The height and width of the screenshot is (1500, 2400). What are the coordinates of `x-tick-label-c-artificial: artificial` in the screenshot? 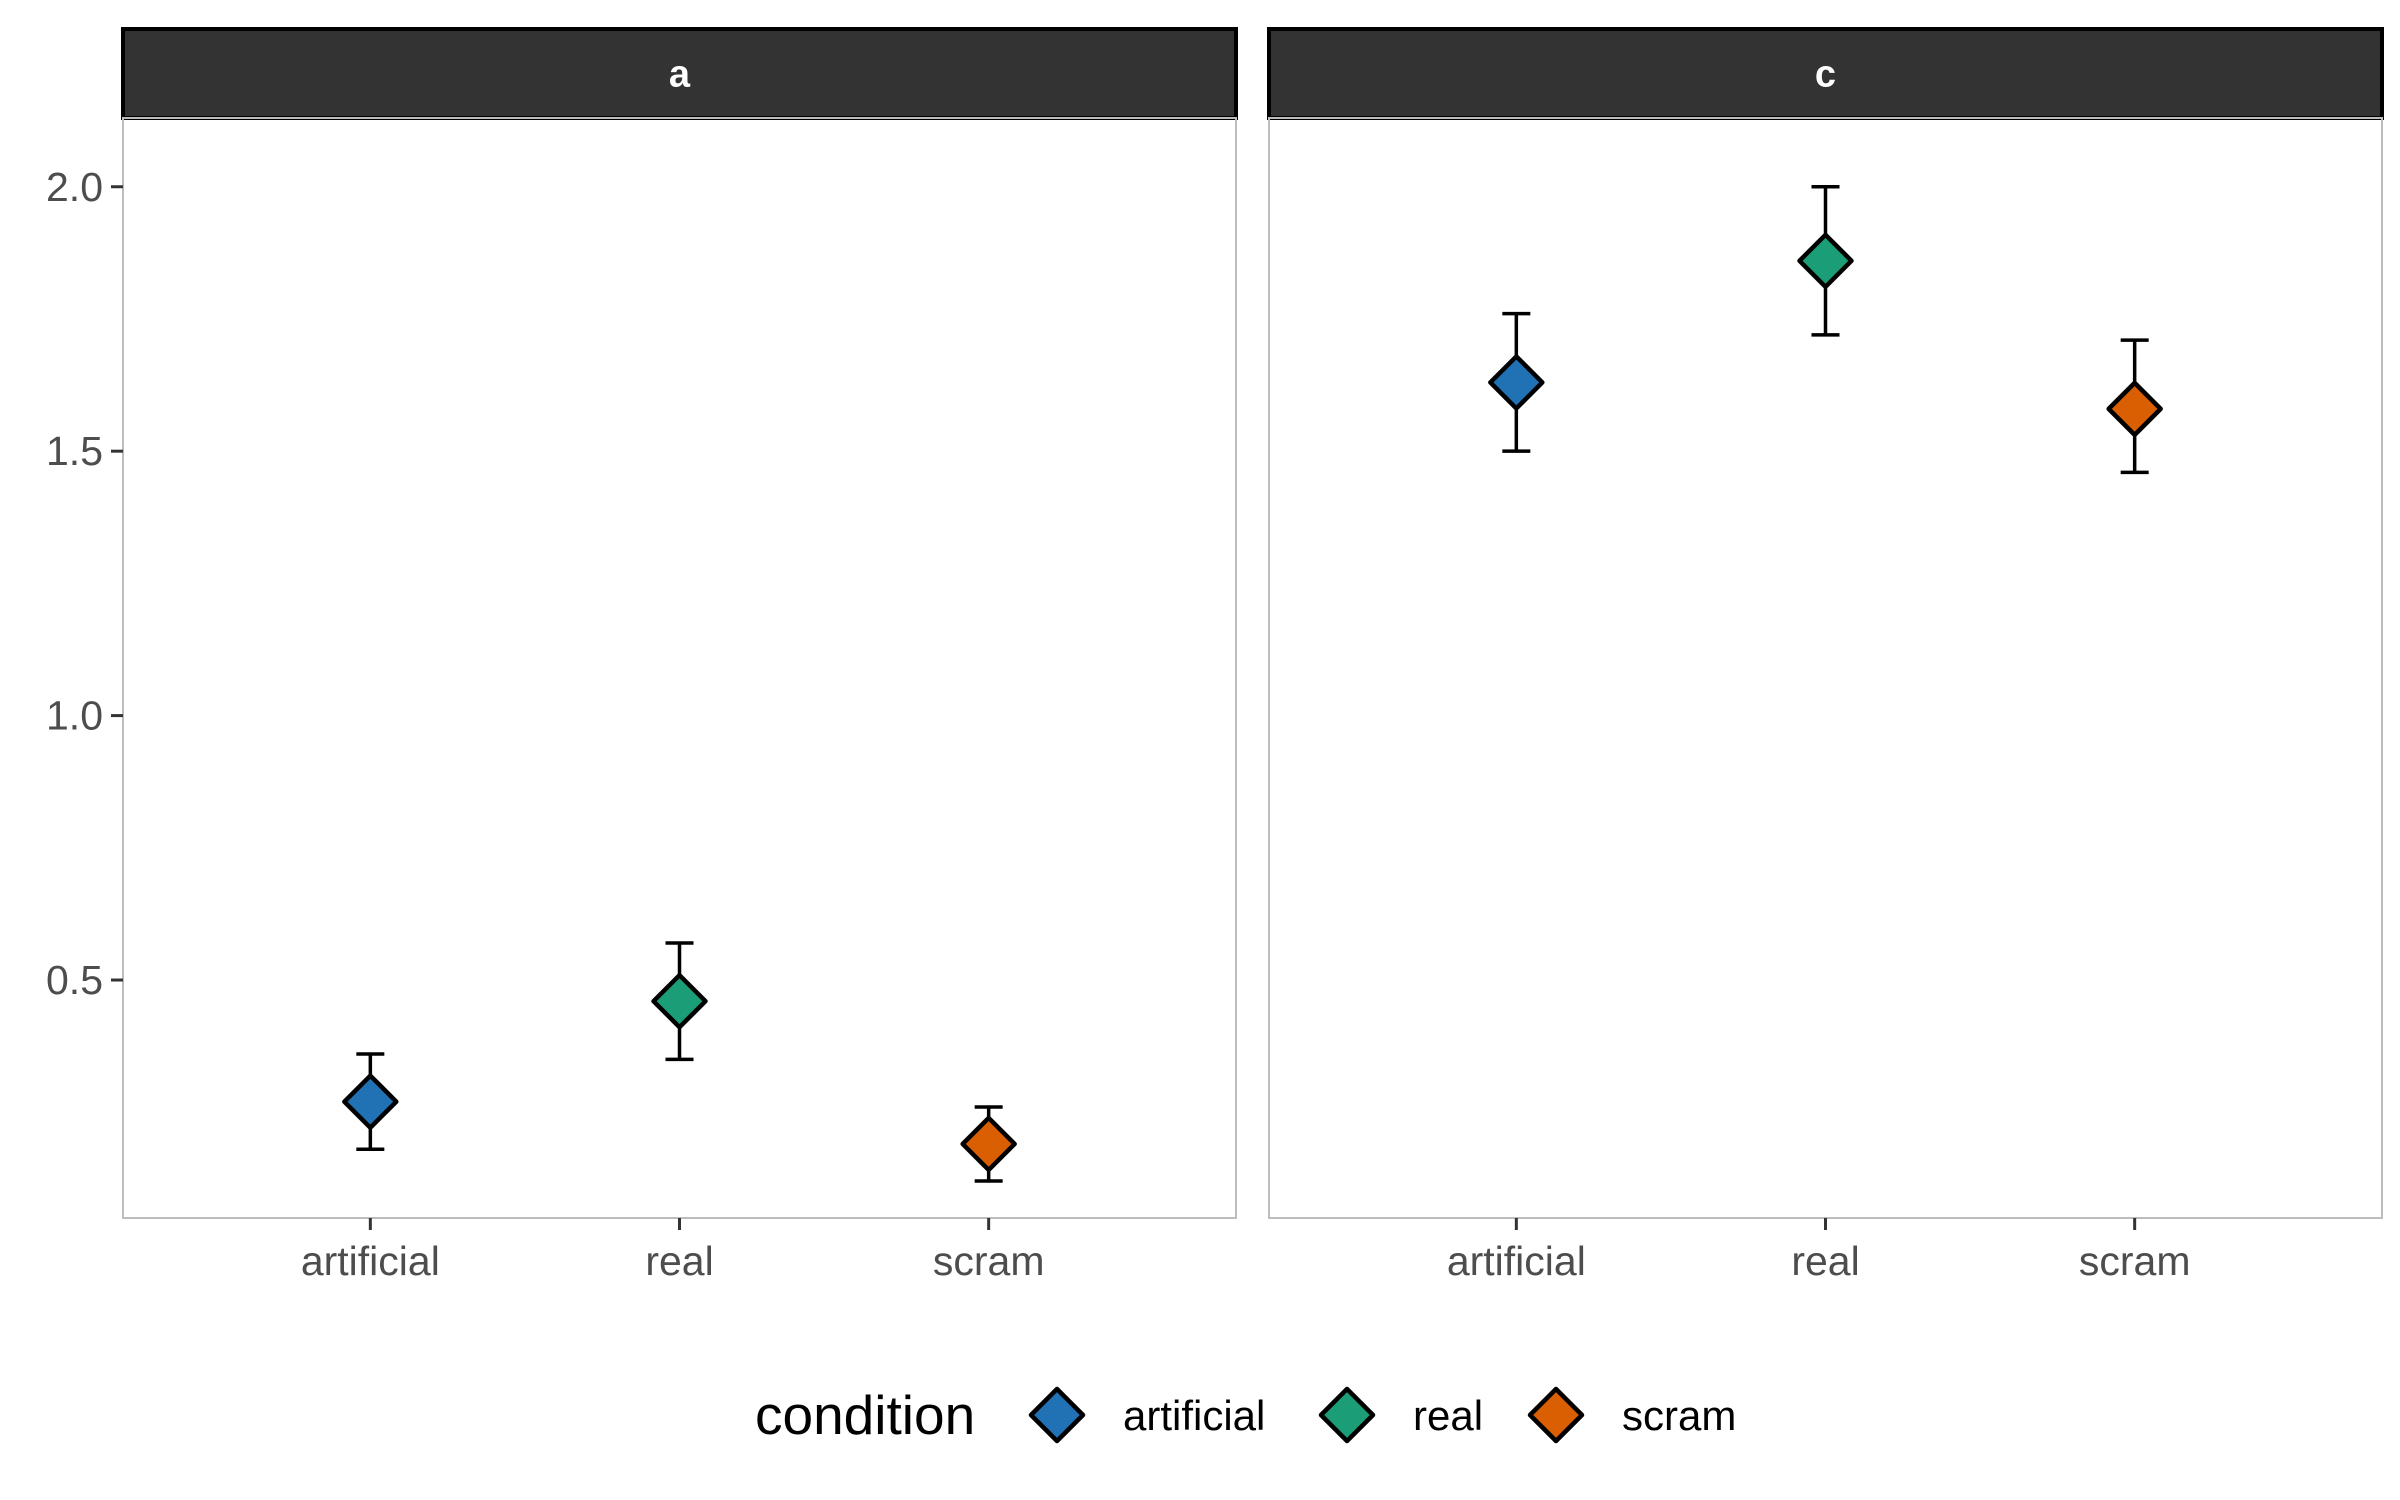 It's located at (1516, 1261).